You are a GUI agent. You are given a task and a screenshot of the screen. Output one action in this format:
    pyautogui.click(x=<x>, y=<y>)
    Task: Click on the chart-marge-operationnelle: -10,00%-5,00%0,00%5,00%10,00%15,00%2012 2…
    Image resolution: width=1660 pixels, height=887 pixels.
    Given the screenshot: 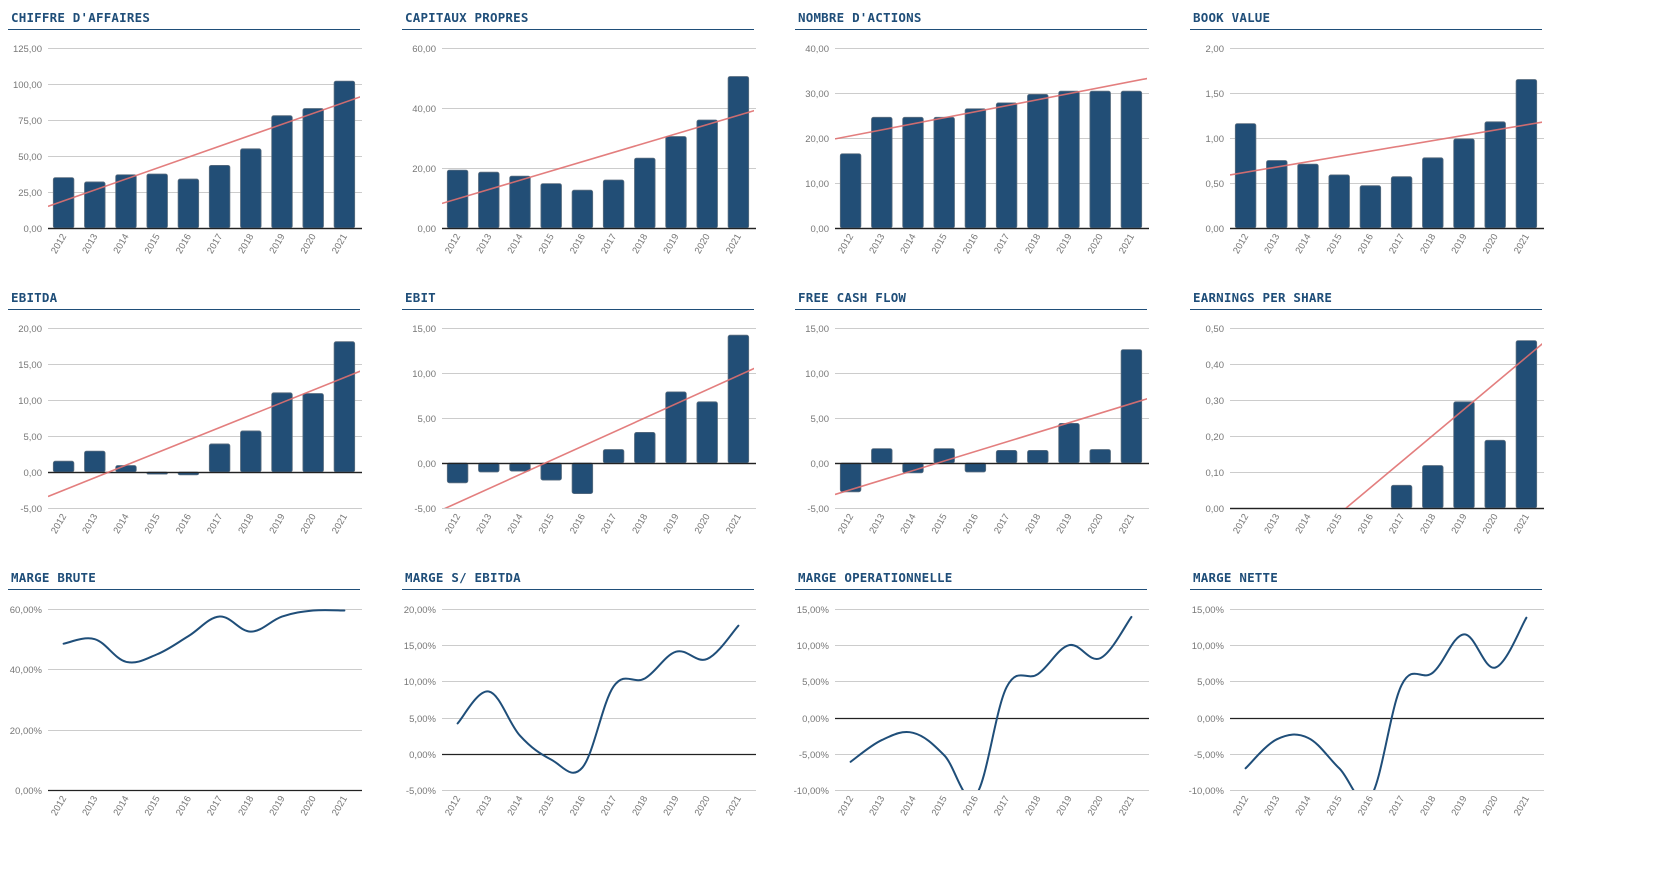 What is the action you would take?
    pyautogui.click(x=971, y=711)
    